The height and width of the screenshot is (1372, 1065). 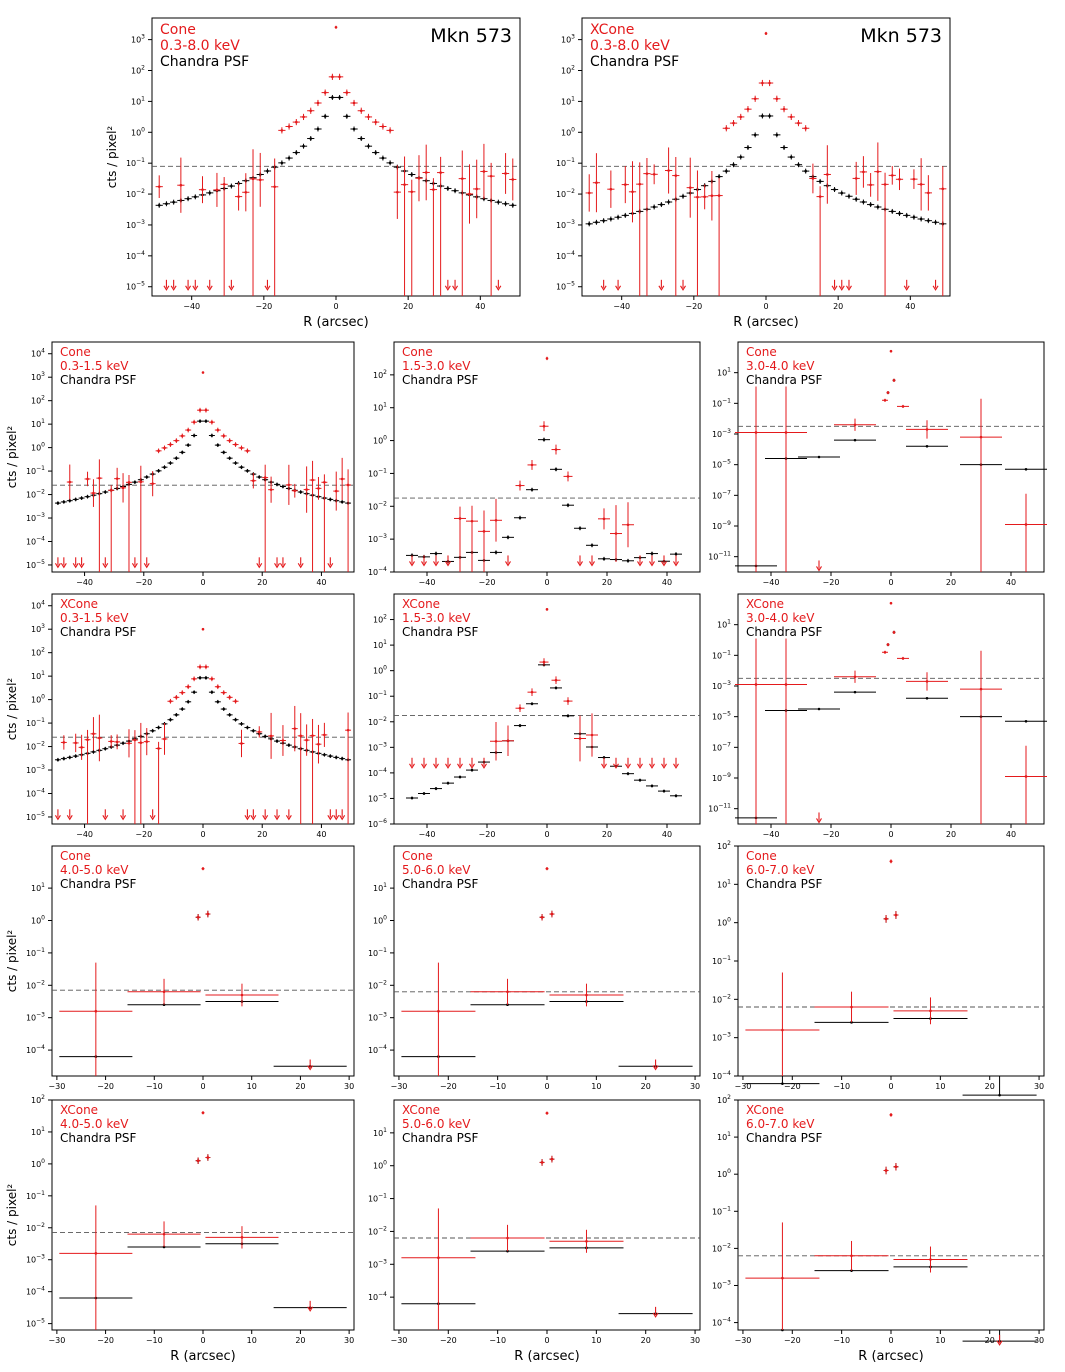 What do you see at coordinates (191, 306) in the screenshot?
I see `x-tick-label: −40` at bounding box center [191, 306].